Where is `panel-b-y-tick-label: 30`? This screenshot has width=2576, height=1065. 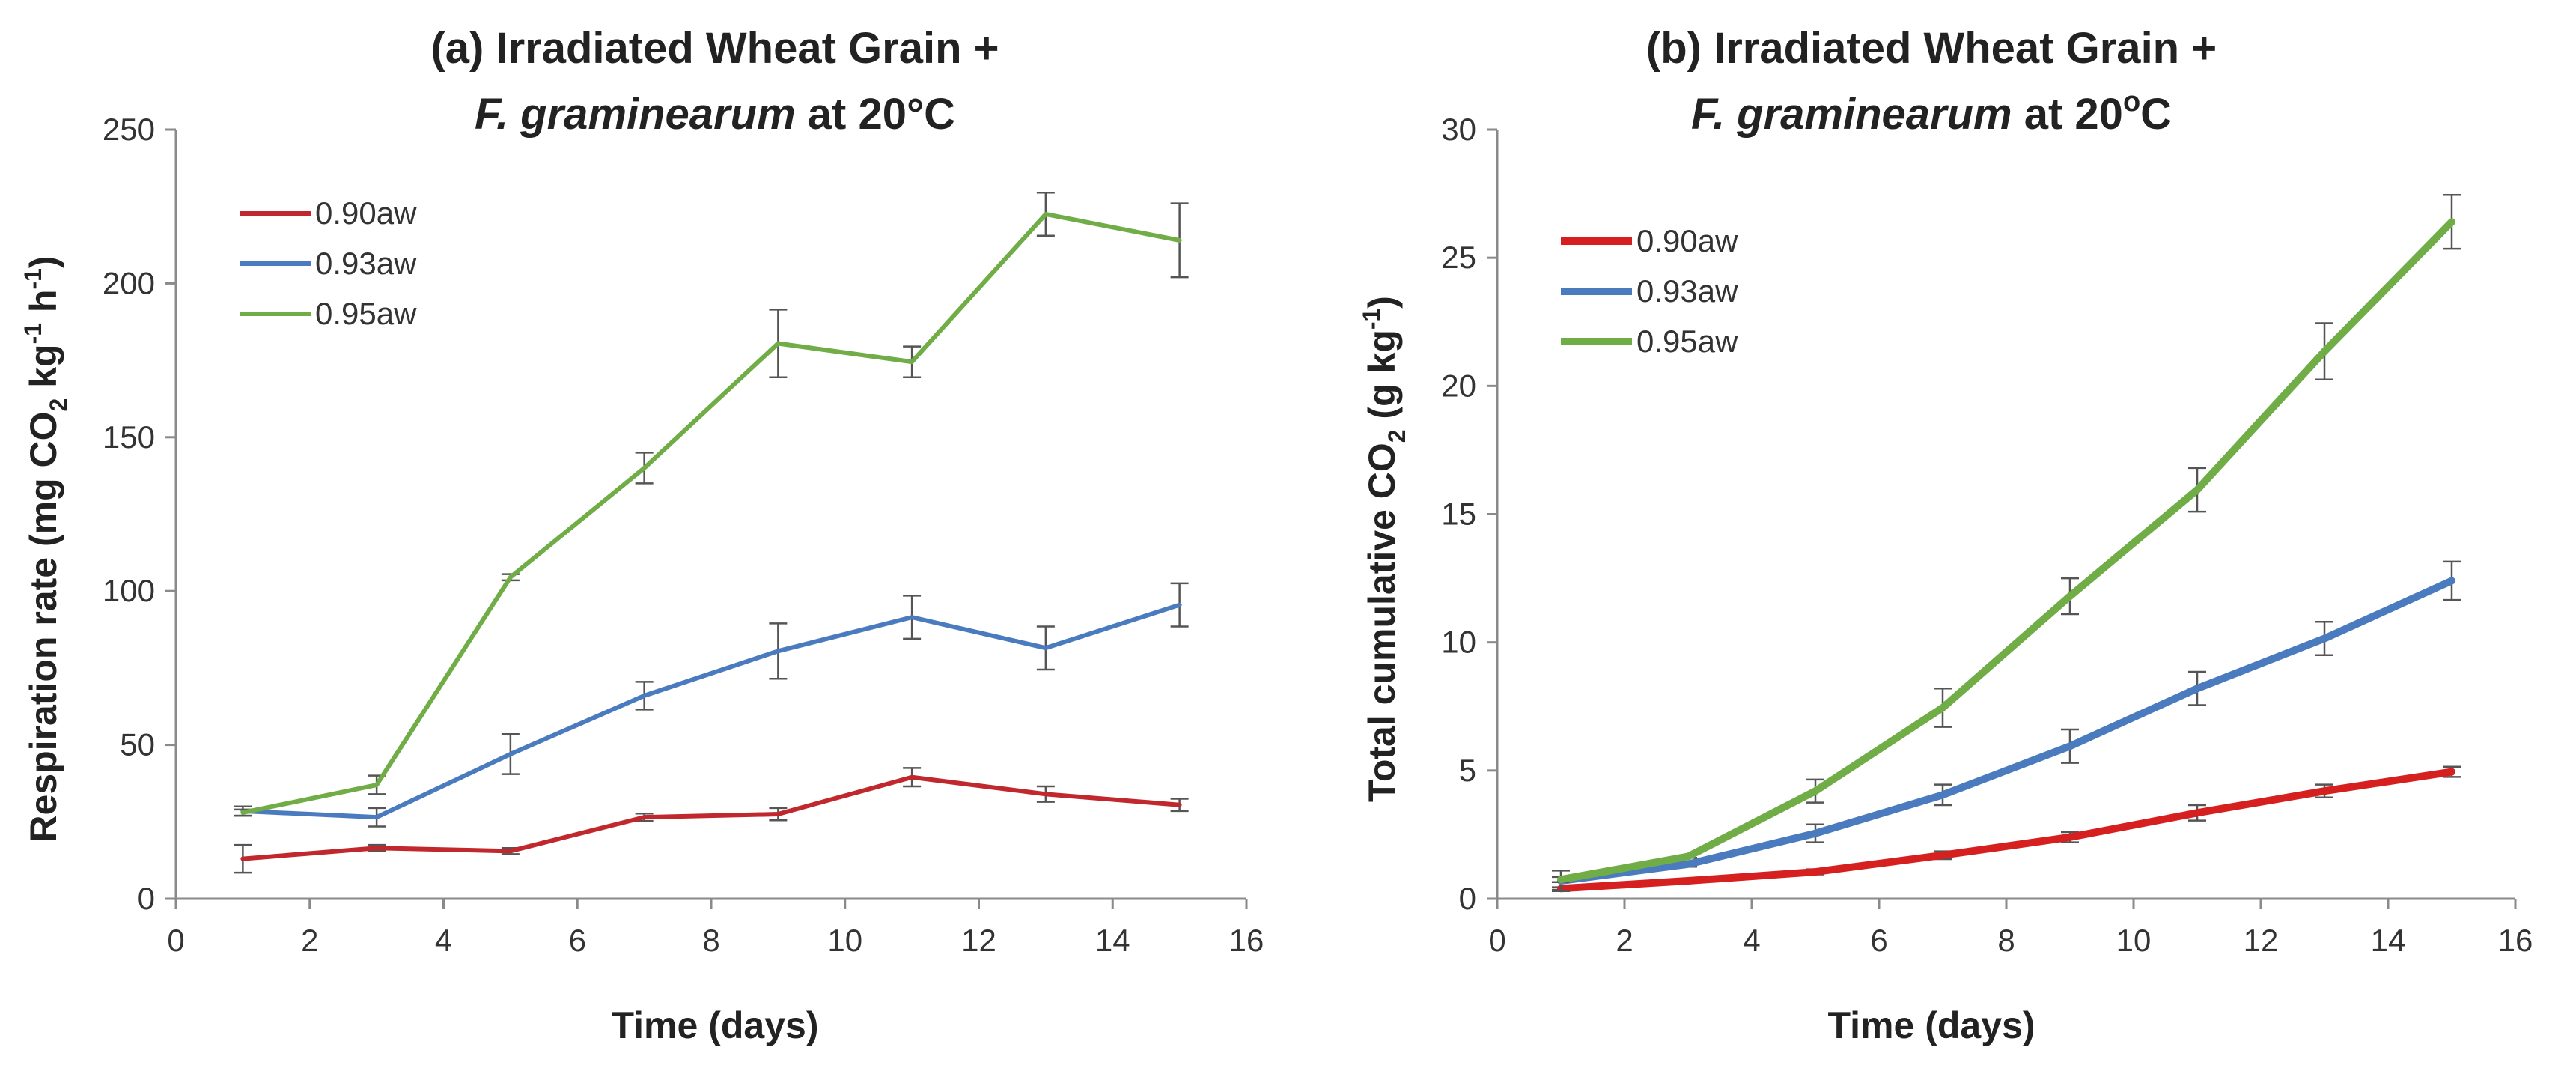
panel-b-y-tick-label: 30 is located at coordinates (1458, 129).